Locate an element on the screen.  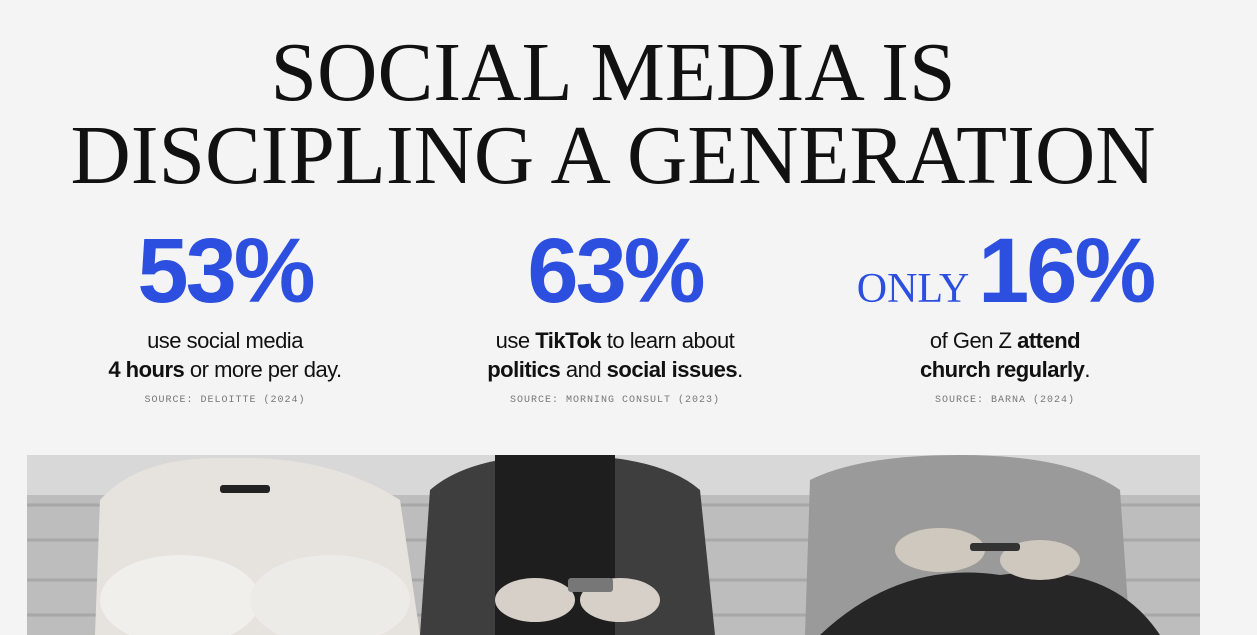
title-line: SOCIAL MEDIA IS is located at coordinates (613, 72).